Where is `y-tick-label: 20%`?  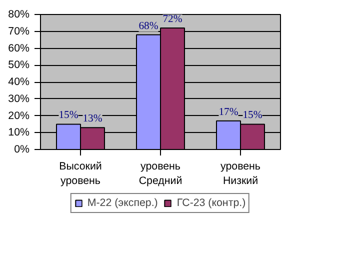
y-tick-label: 20% is located at coordinates (19, 116).